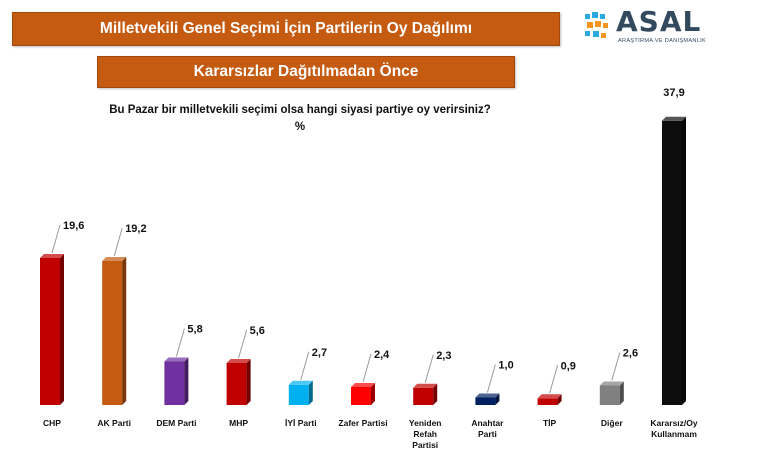 The height and width of the screenshot is (450, 760). I want to click on category-label: Zafer Partisi, so click(362, 423).